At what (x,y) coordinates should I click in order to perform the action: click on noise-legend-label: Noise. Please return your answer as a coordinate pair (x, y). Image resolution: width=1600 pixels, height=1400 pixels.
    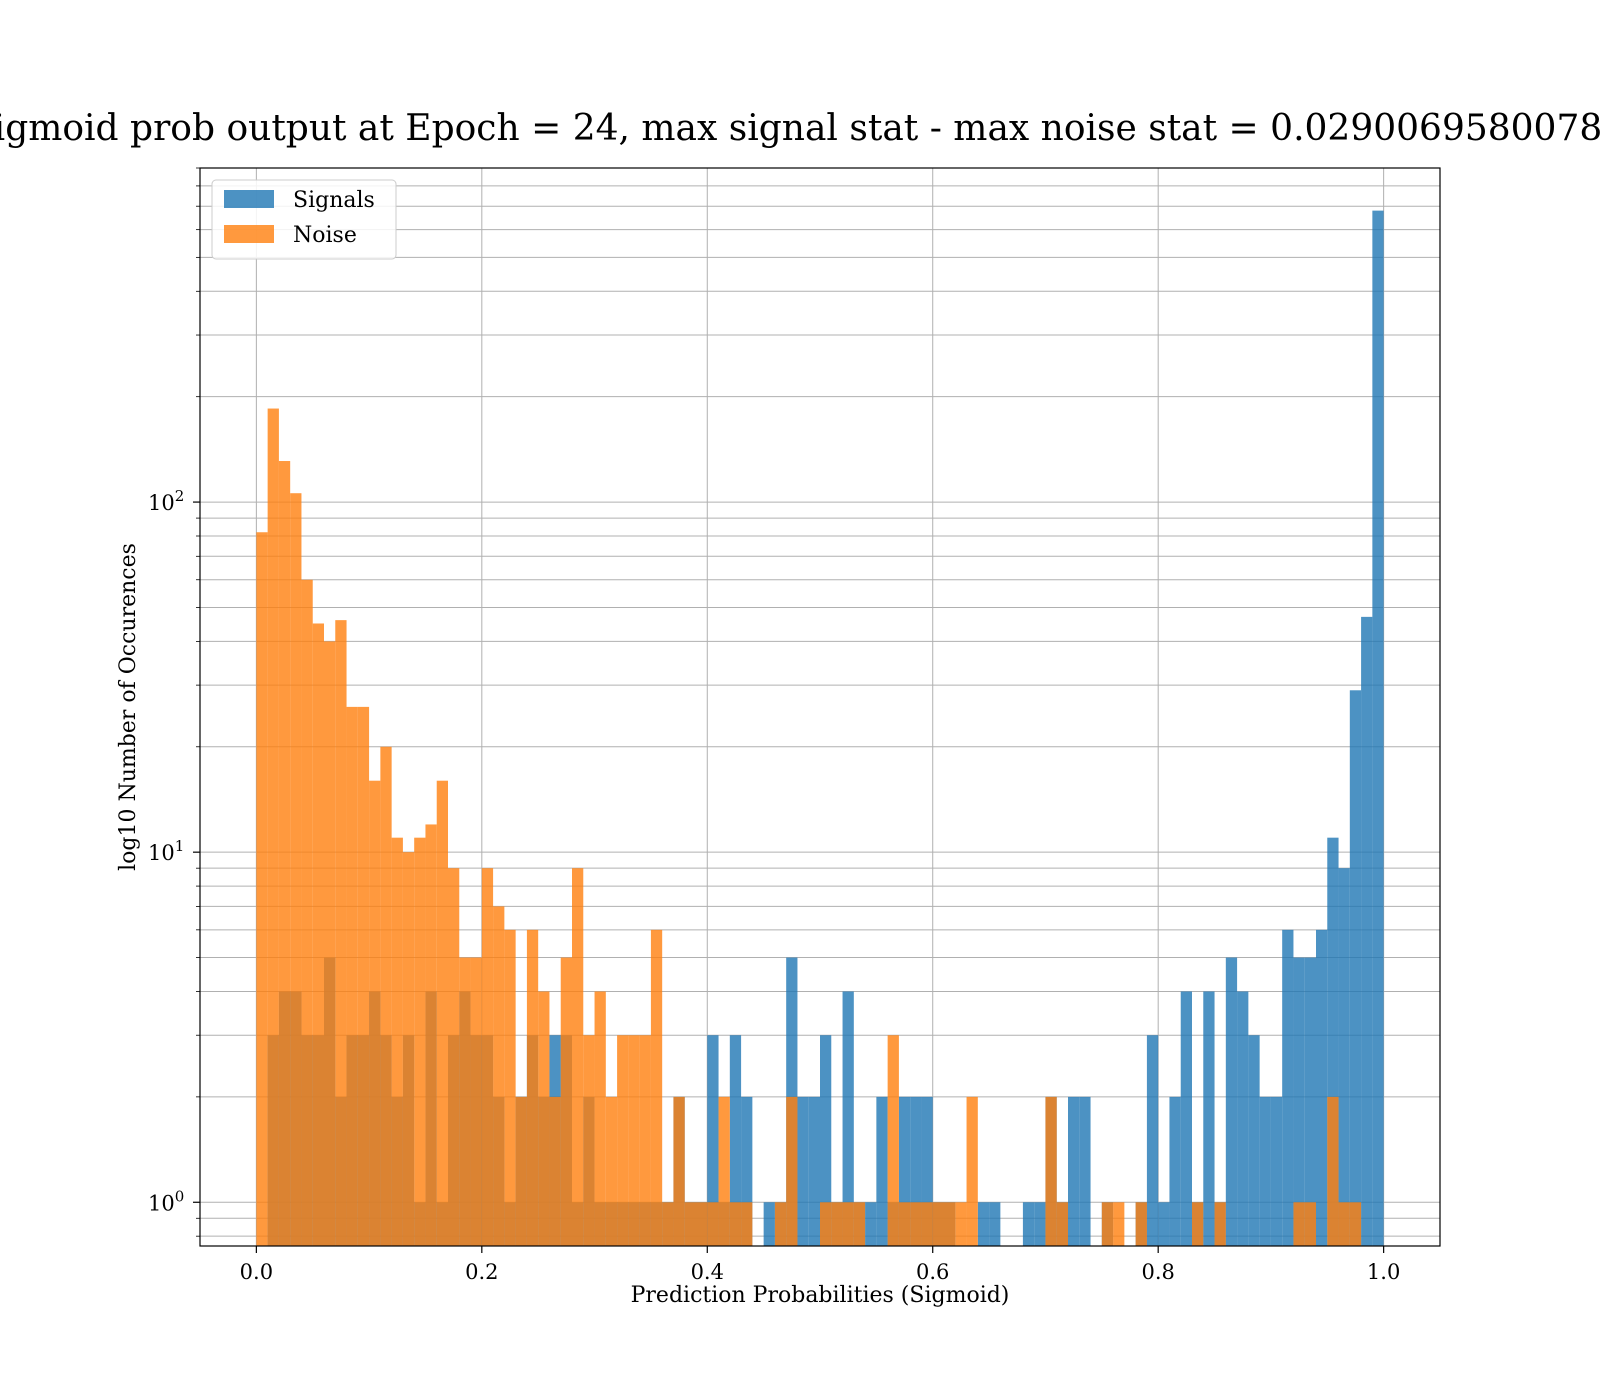
    Looking at the image, I should click on (325, 235).